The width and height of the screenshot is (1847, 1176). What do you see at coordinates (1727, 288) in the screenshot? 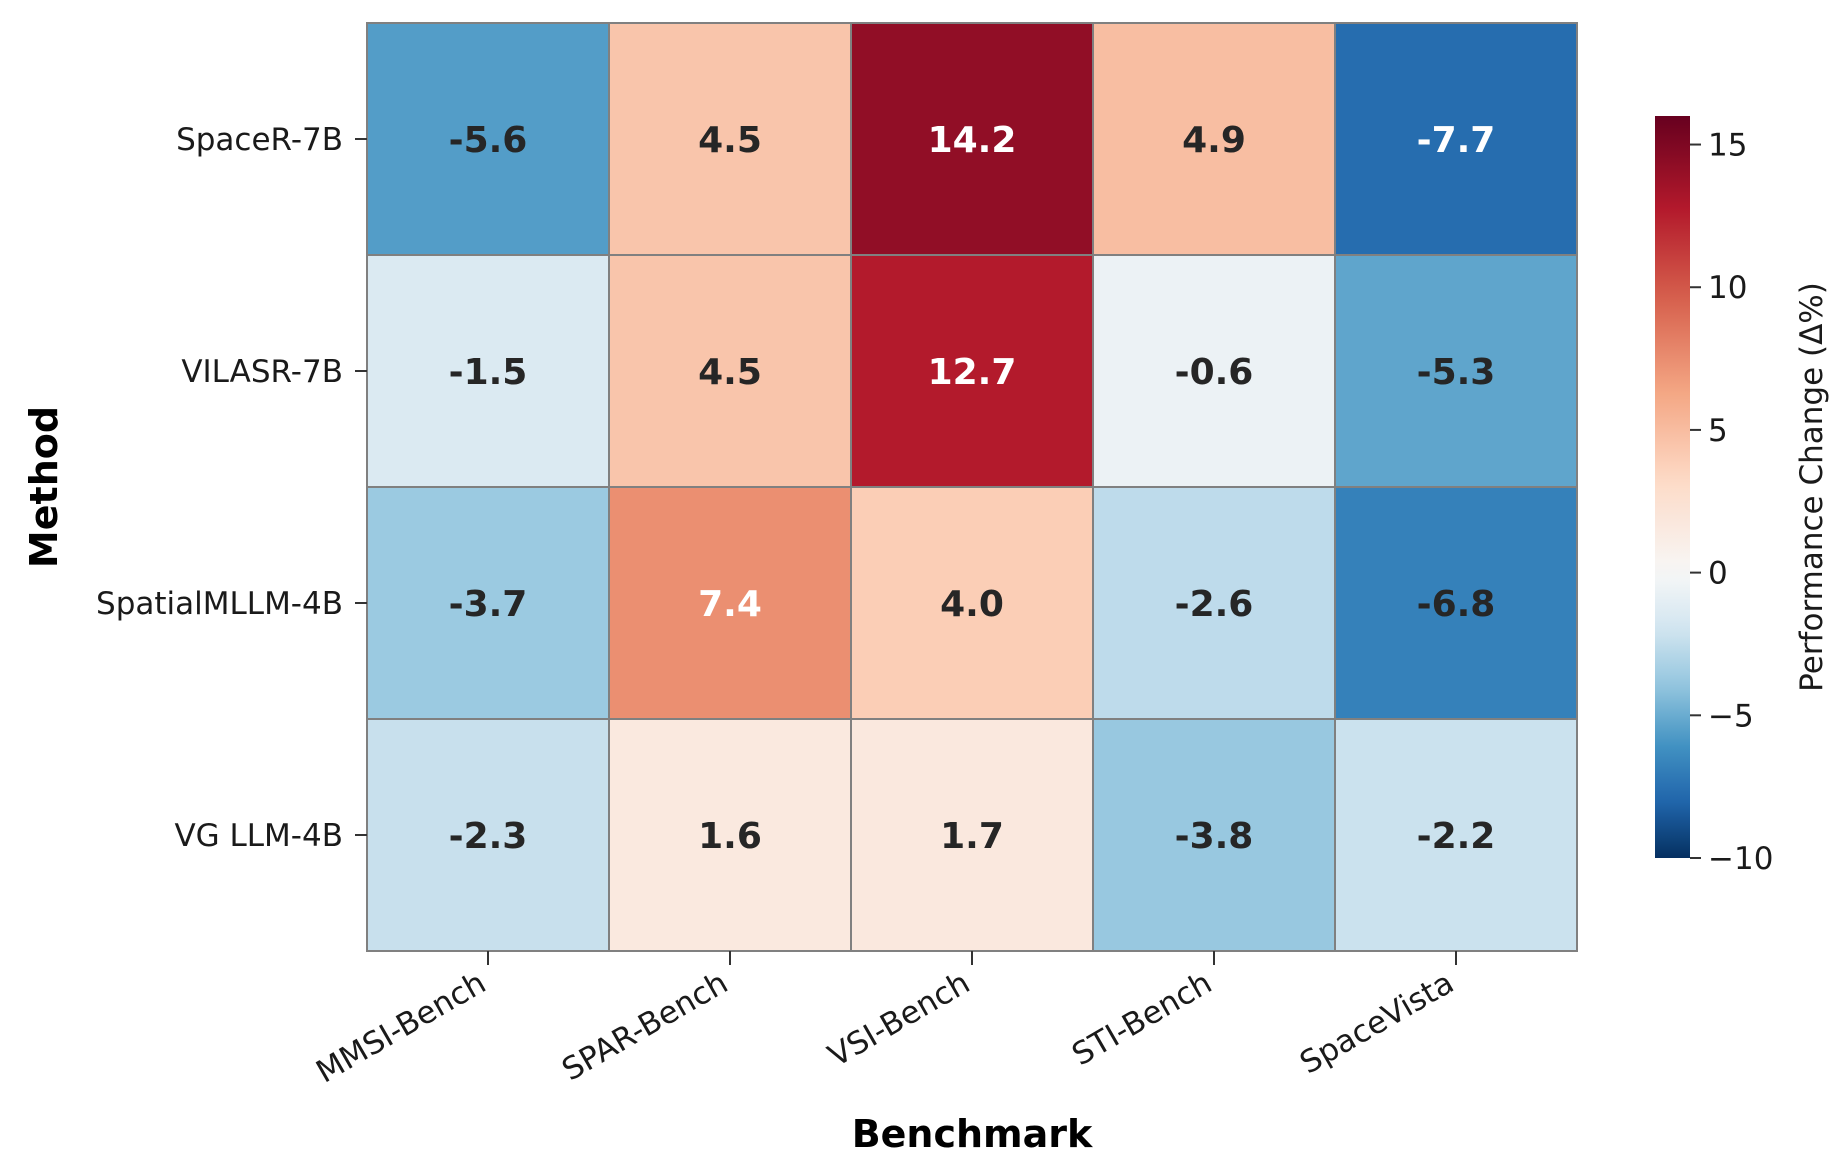
I see `colorbar-tick-label: 10` at bounding box center [1727, 288].